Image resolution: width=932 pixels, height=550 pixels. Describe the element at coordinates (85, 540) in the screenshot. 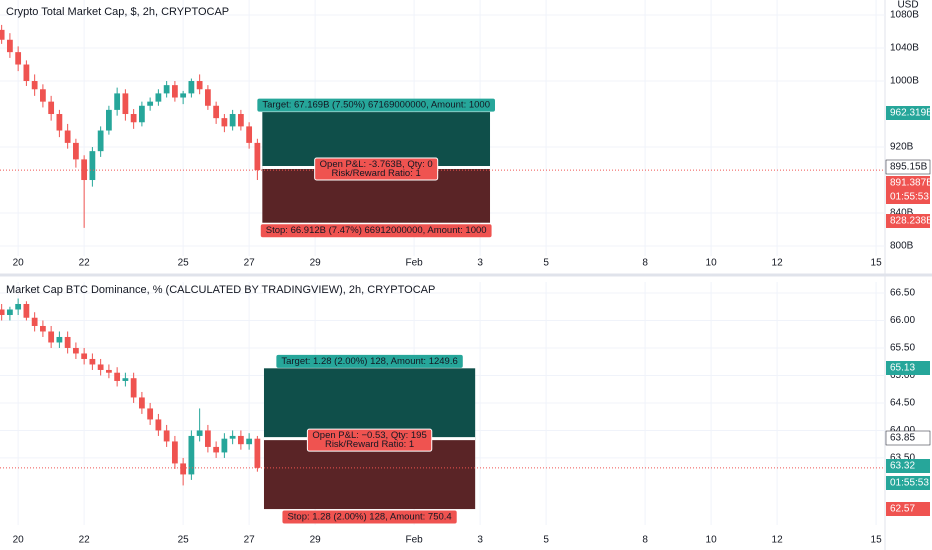

I see `x-tick-label: 22` at that location.